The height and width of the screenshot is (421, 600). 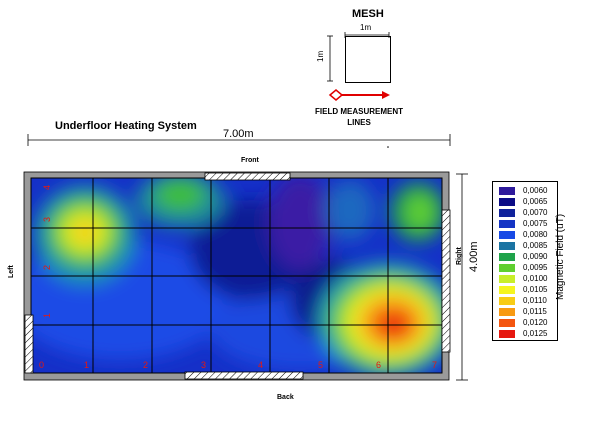 What do you see at coordinates (535, 212) in the screenshot?
I see `legend-value: 0,0070` at bounding box center [535, 212].